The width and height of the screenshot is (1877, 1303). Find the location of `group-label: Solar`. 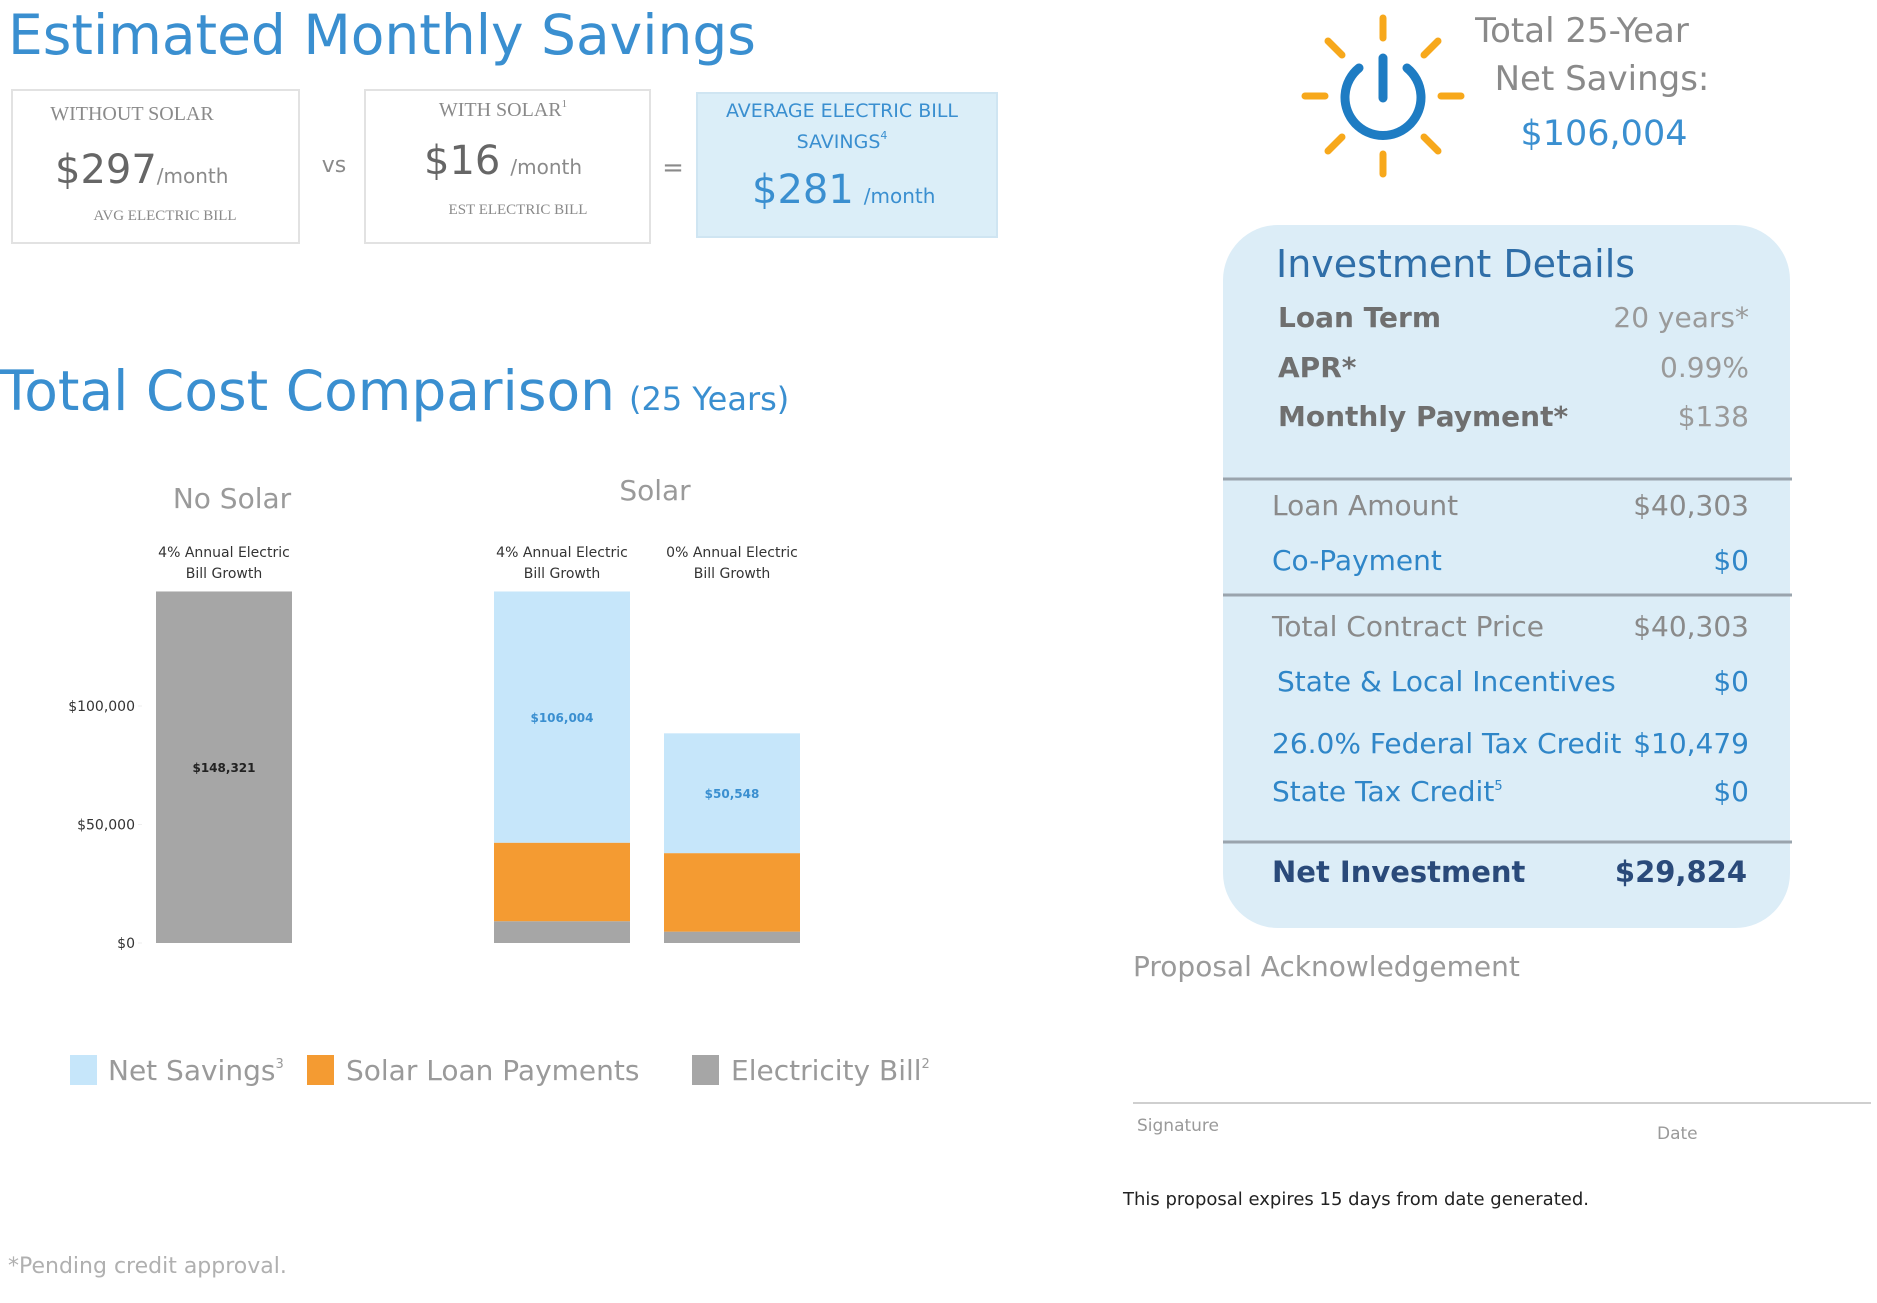

group-label: Solar is located at coordinates (655, 490).